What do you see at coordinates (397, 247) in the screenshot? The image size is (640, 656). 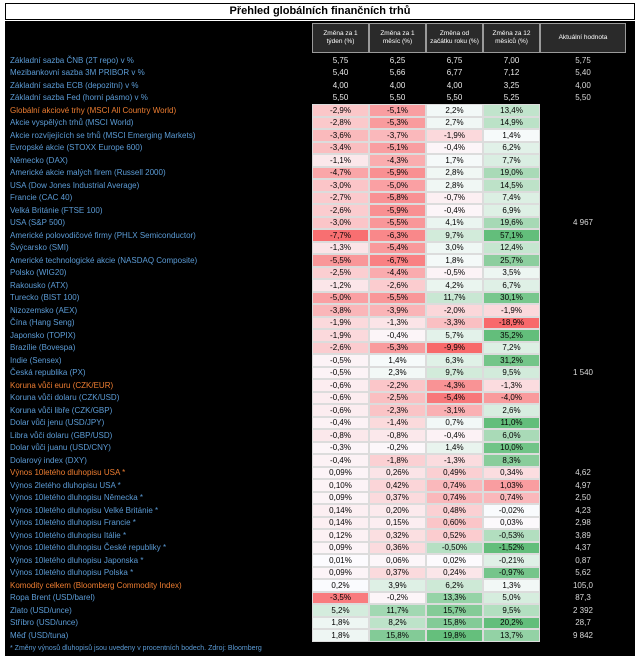 I see `change-cell: -5,4%` at bounding box center [397, 247].